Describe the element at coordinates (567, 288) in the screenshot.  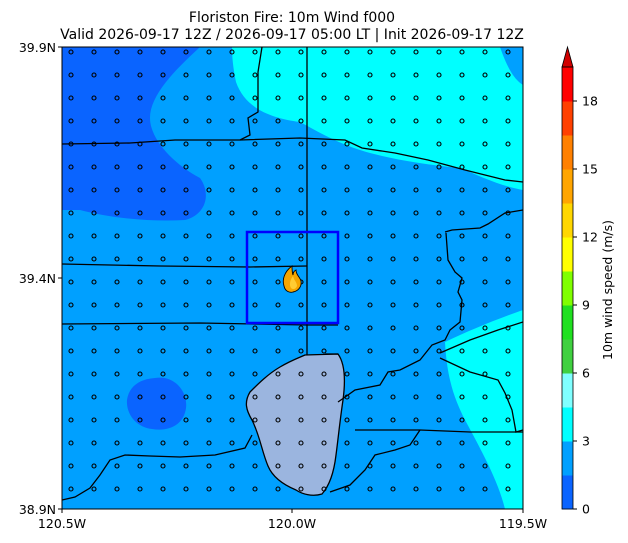
I see `colorbar-outline` at that location.